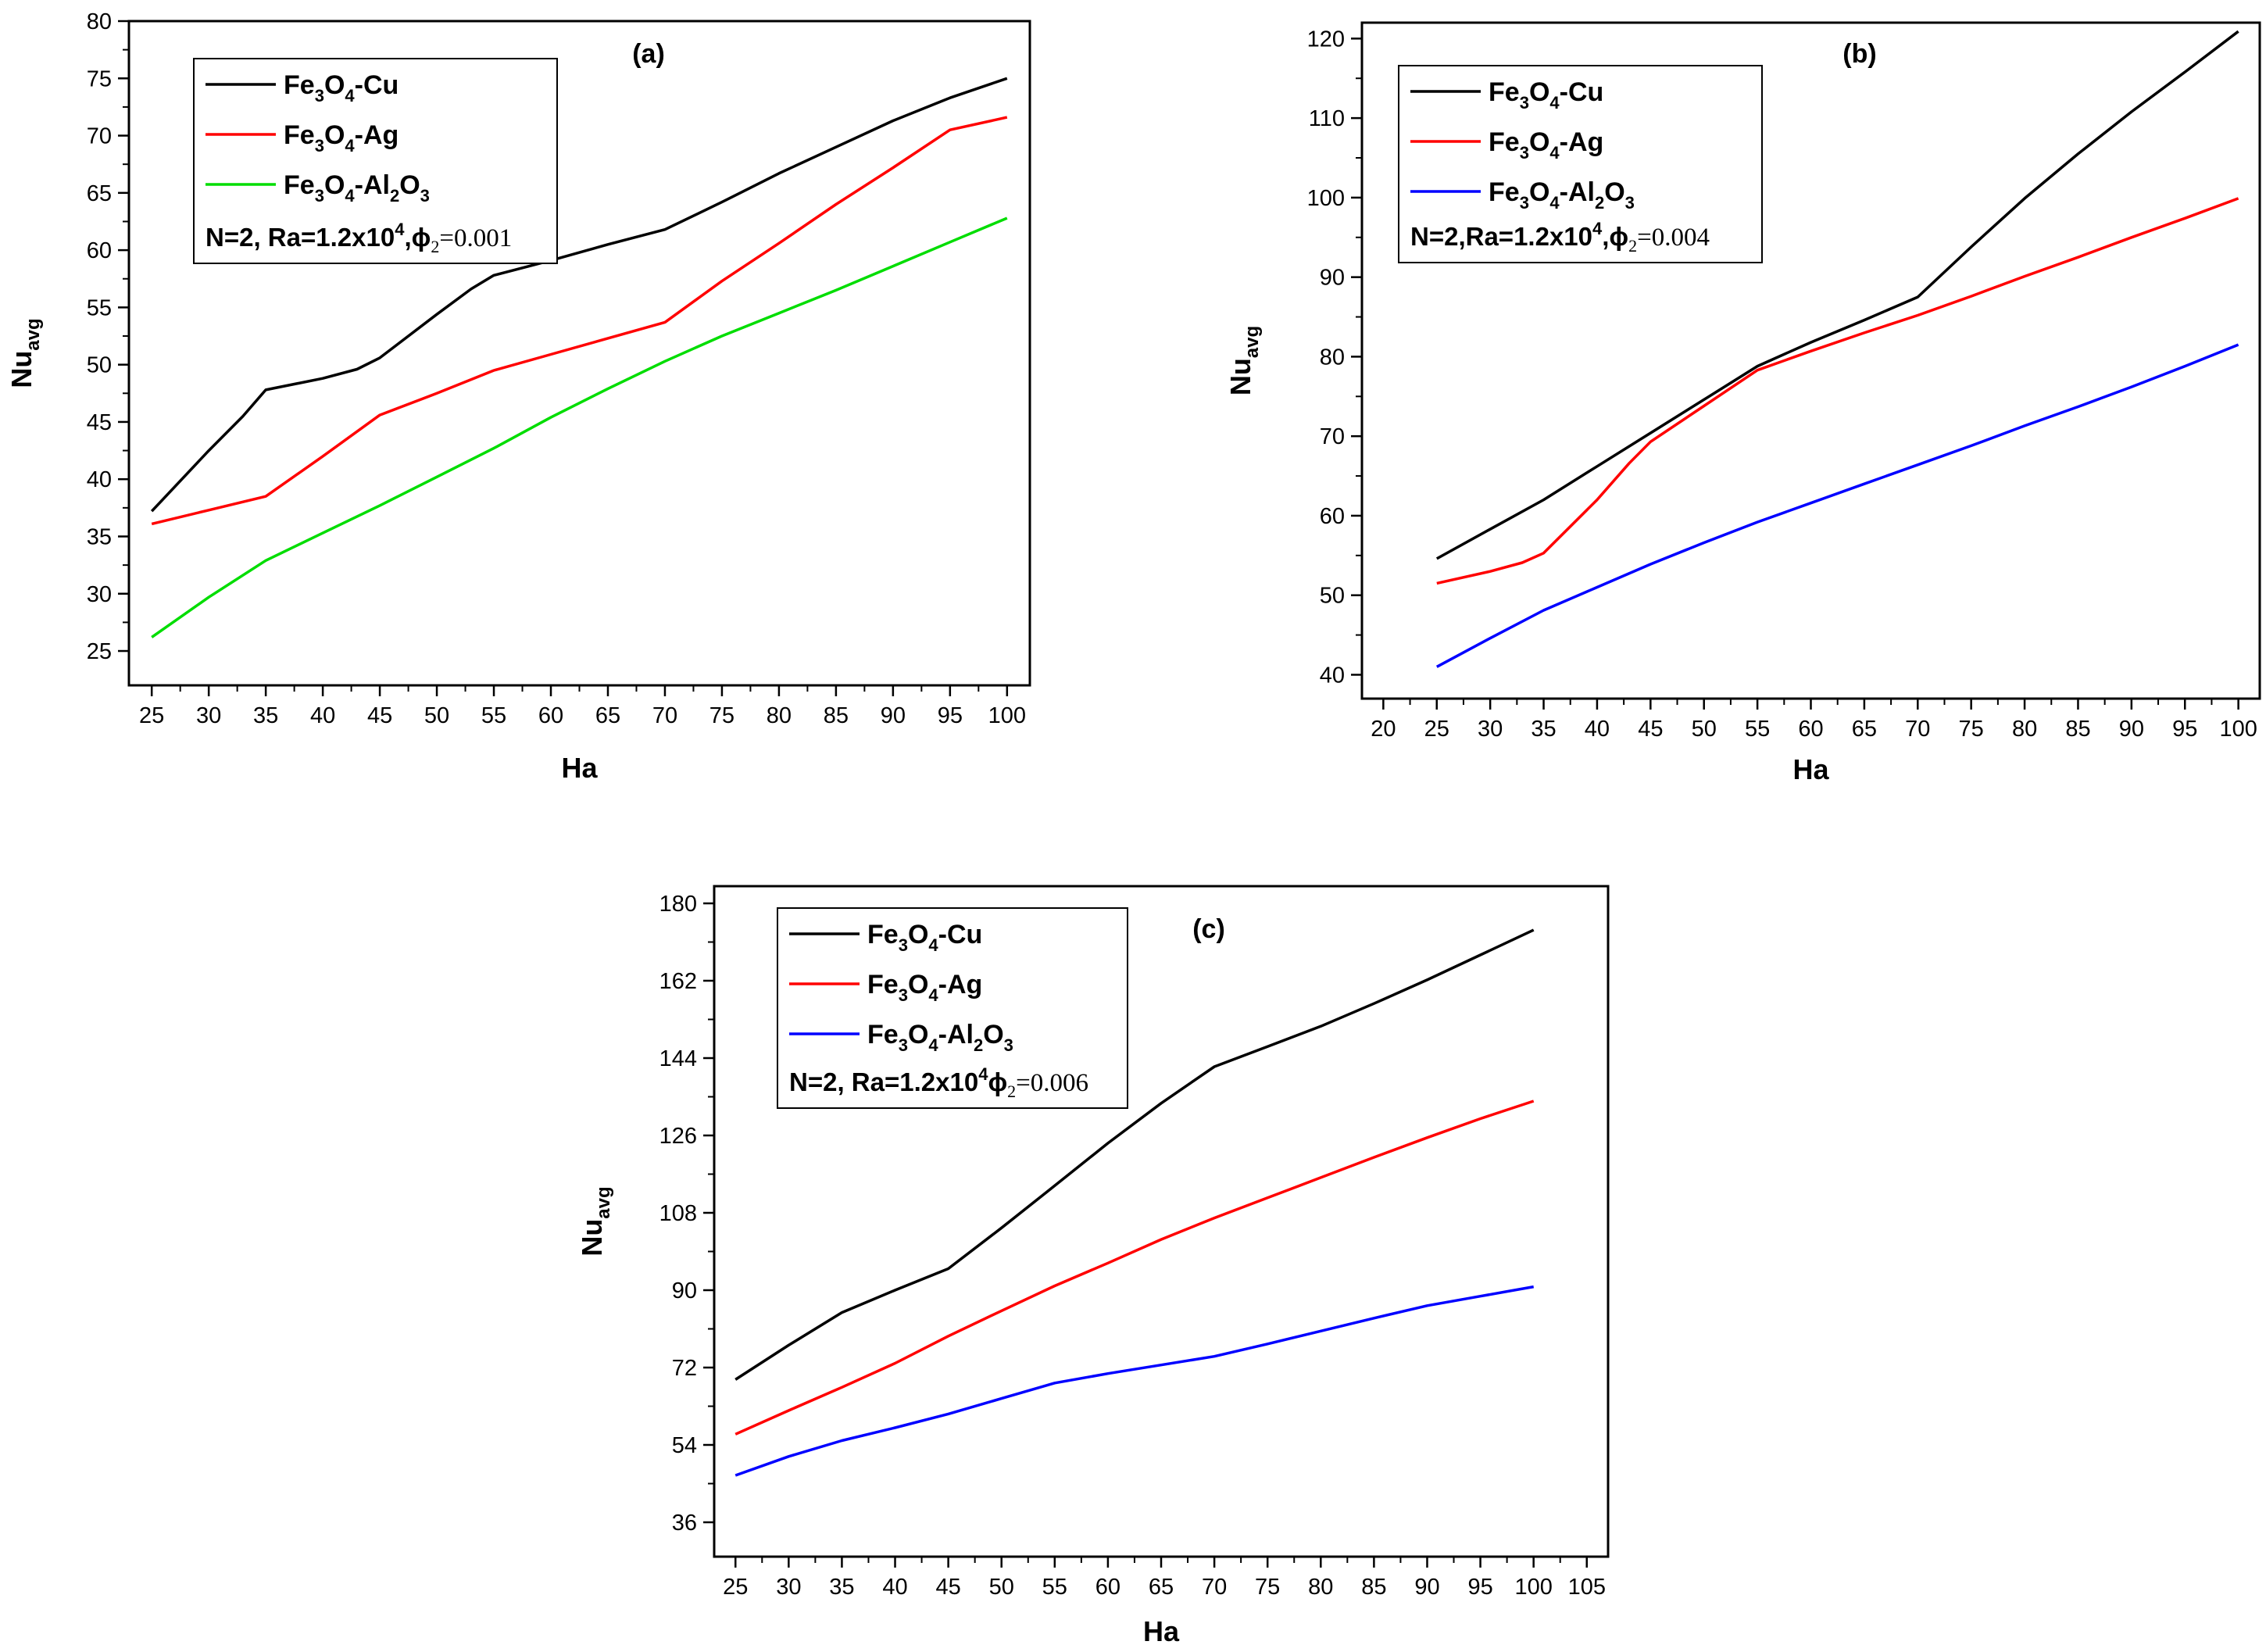  What do you see at coordinates (684, 1523) in the screenshot?
I see `y-tick-label: 36` at bounding box center [684, 1523].